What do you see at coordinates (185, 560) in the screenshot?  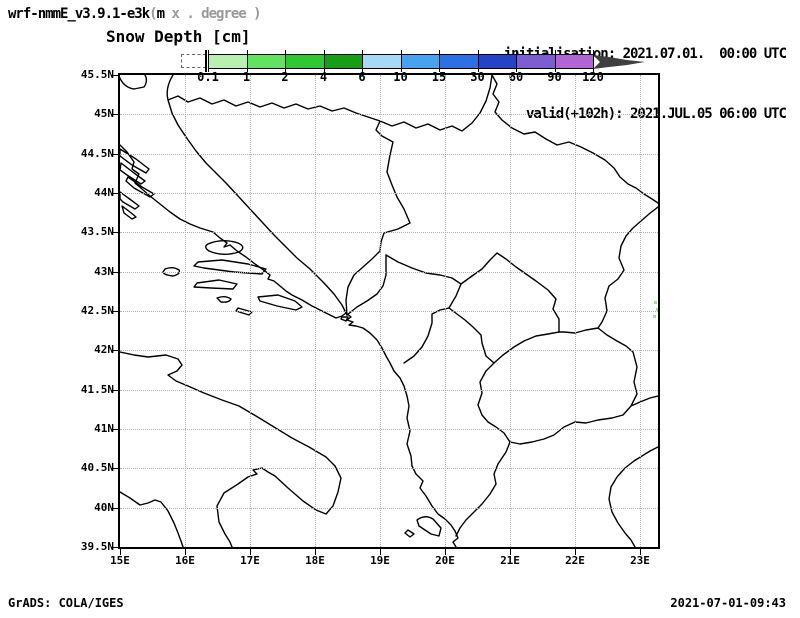 I see `x-axis-label: 16E` at bounding box center [185, 560].